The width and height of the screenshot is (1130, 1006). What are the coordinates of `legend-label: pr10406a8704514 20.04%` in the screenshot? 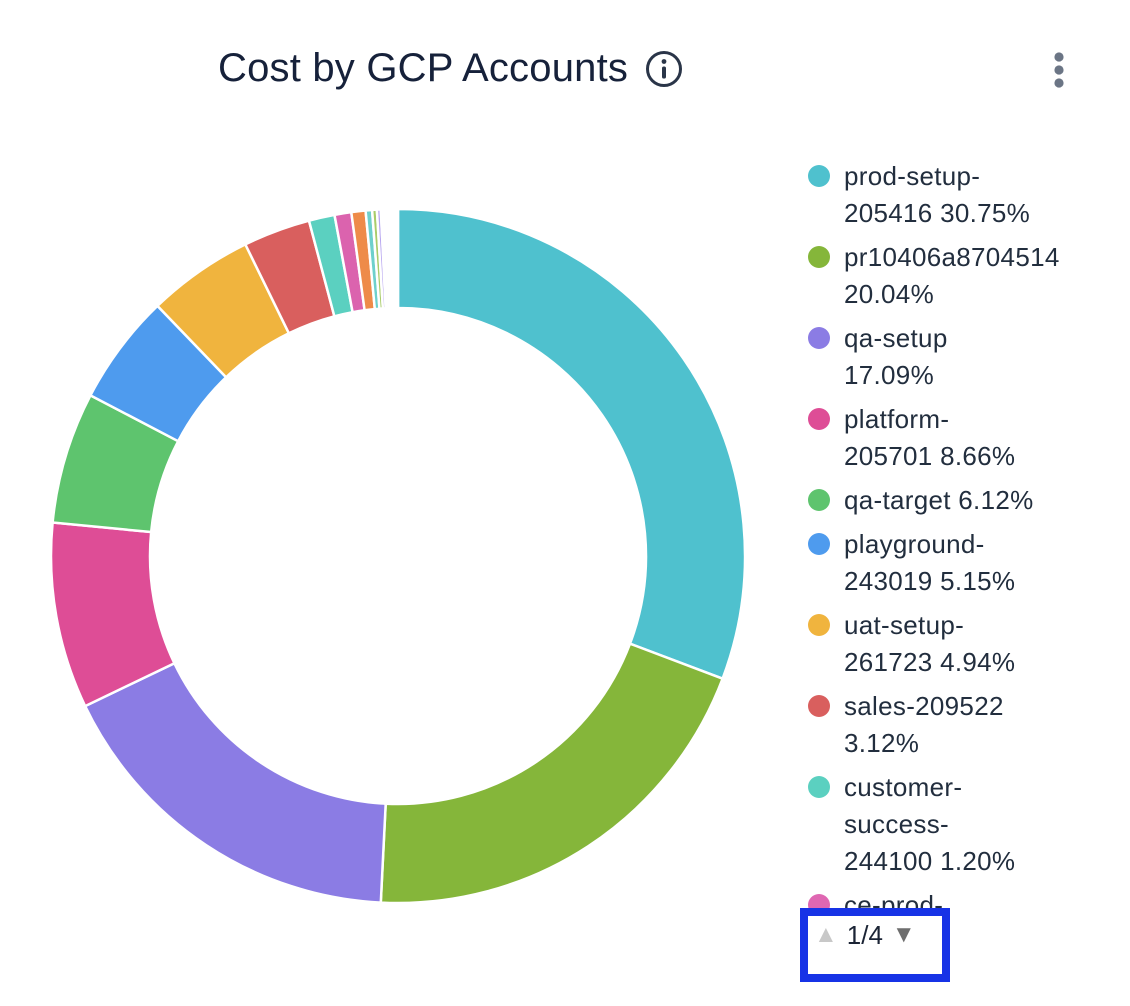 It's located at (952, 275).